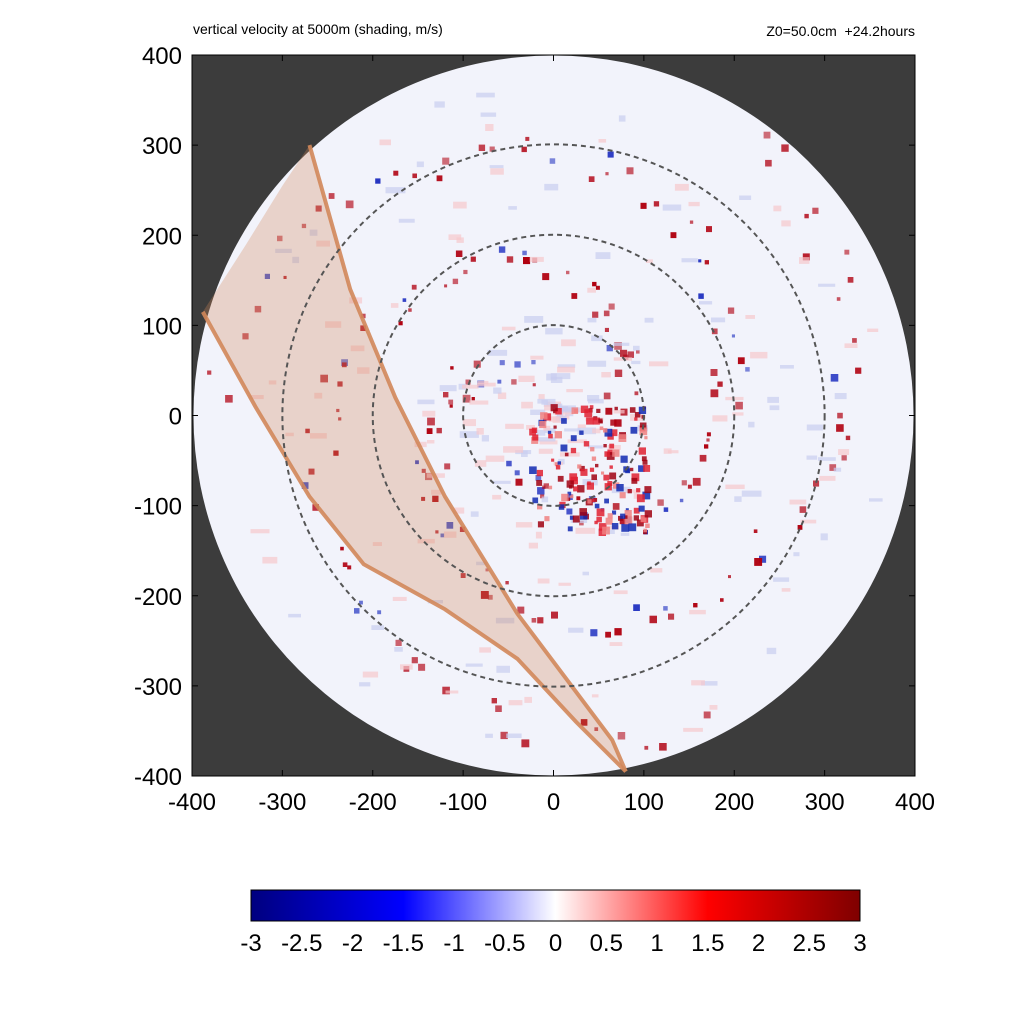  What do you see at coordinates (758, 943) in the screenshot?
I see `colorbar-tick-label: 2` at bounding box center [758, 943].